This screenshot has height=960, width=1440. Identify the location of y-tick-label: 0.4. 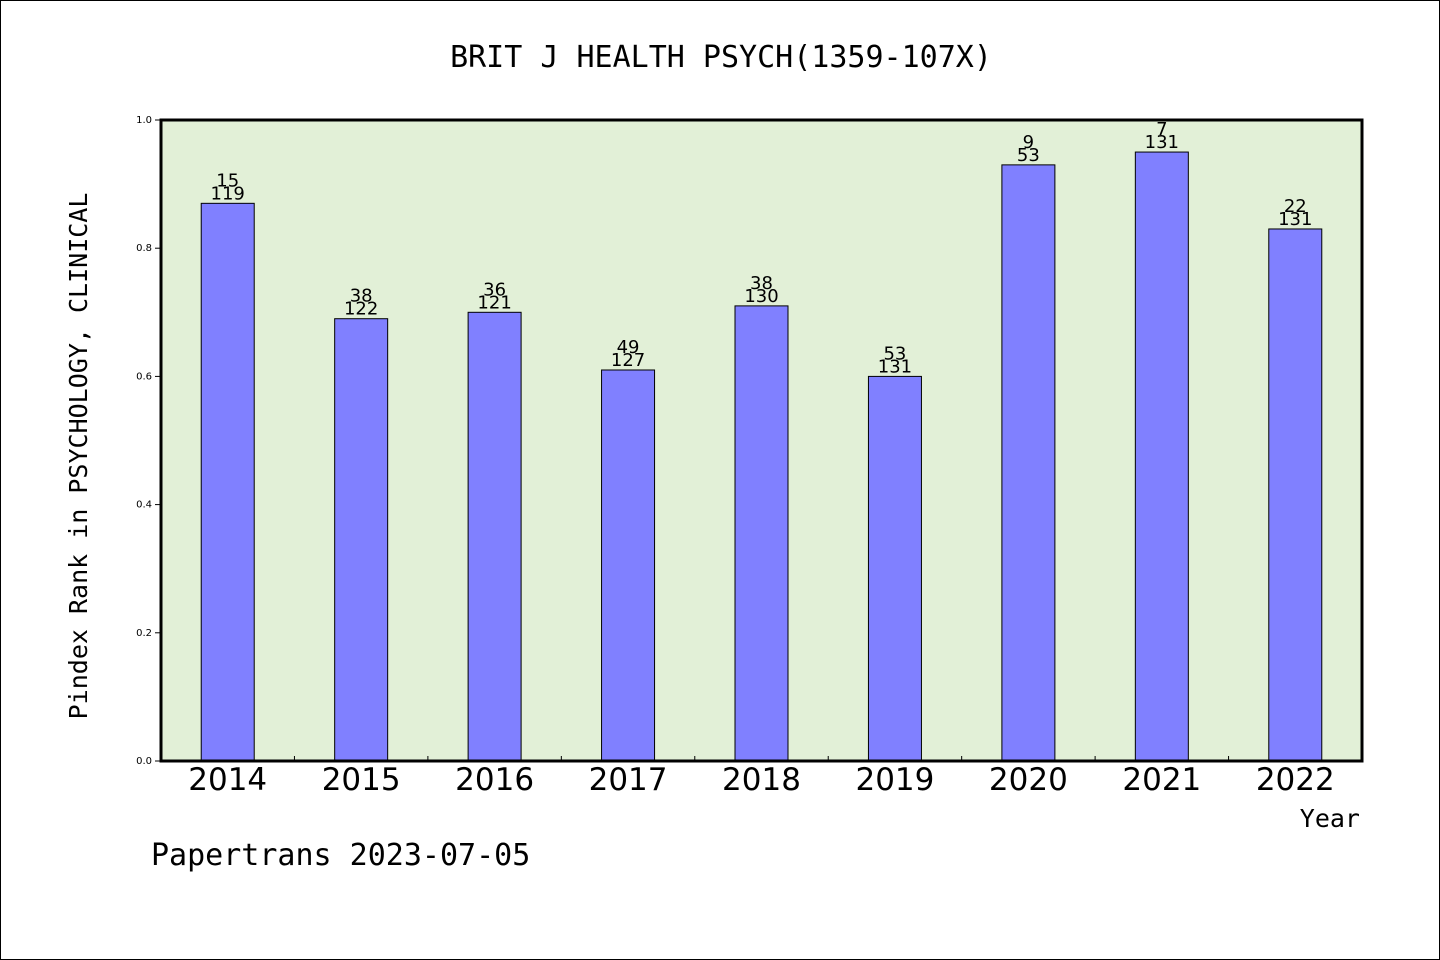
(144, 505).